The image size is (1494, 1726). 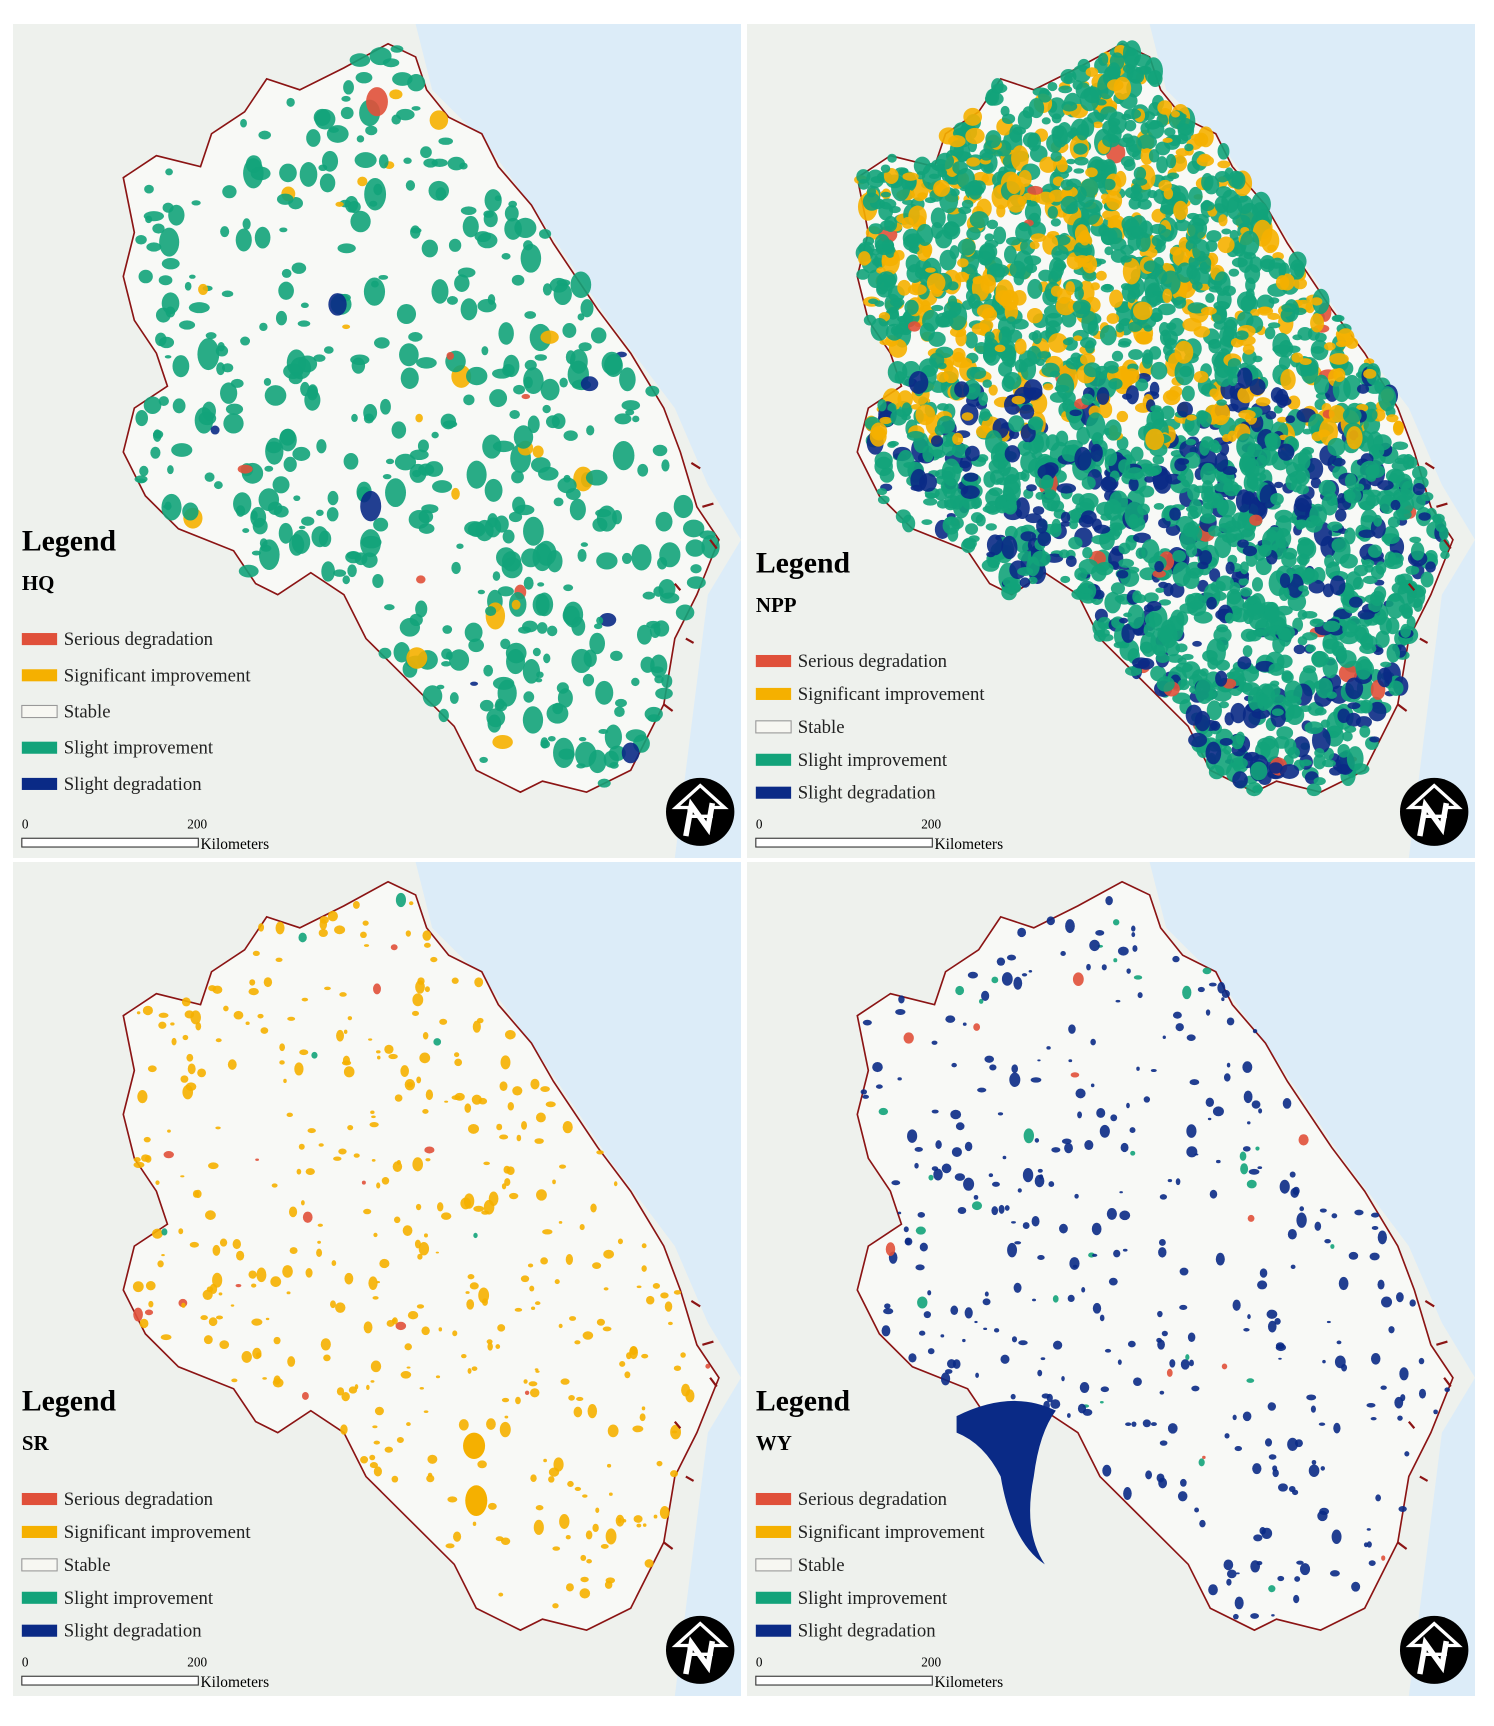 What do you see at coordinates (844, 1680) in the screenshot?
I see `scale-bar` at bounding box center [844, 1680].